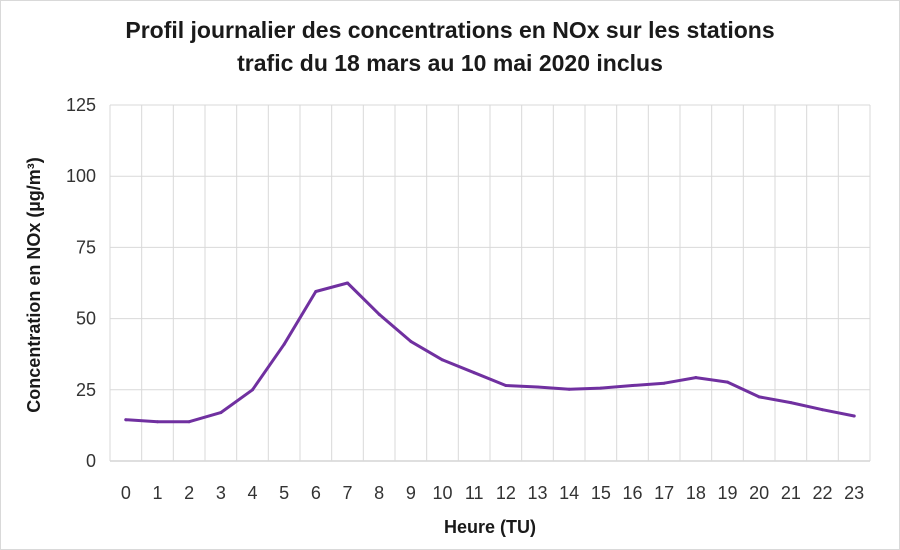 This screenshot has width=900, height=550. What do you see at coordinates (86, 247) in the screenshot?
I see `y-tick-label: 75` at bounding box center [86, 247].